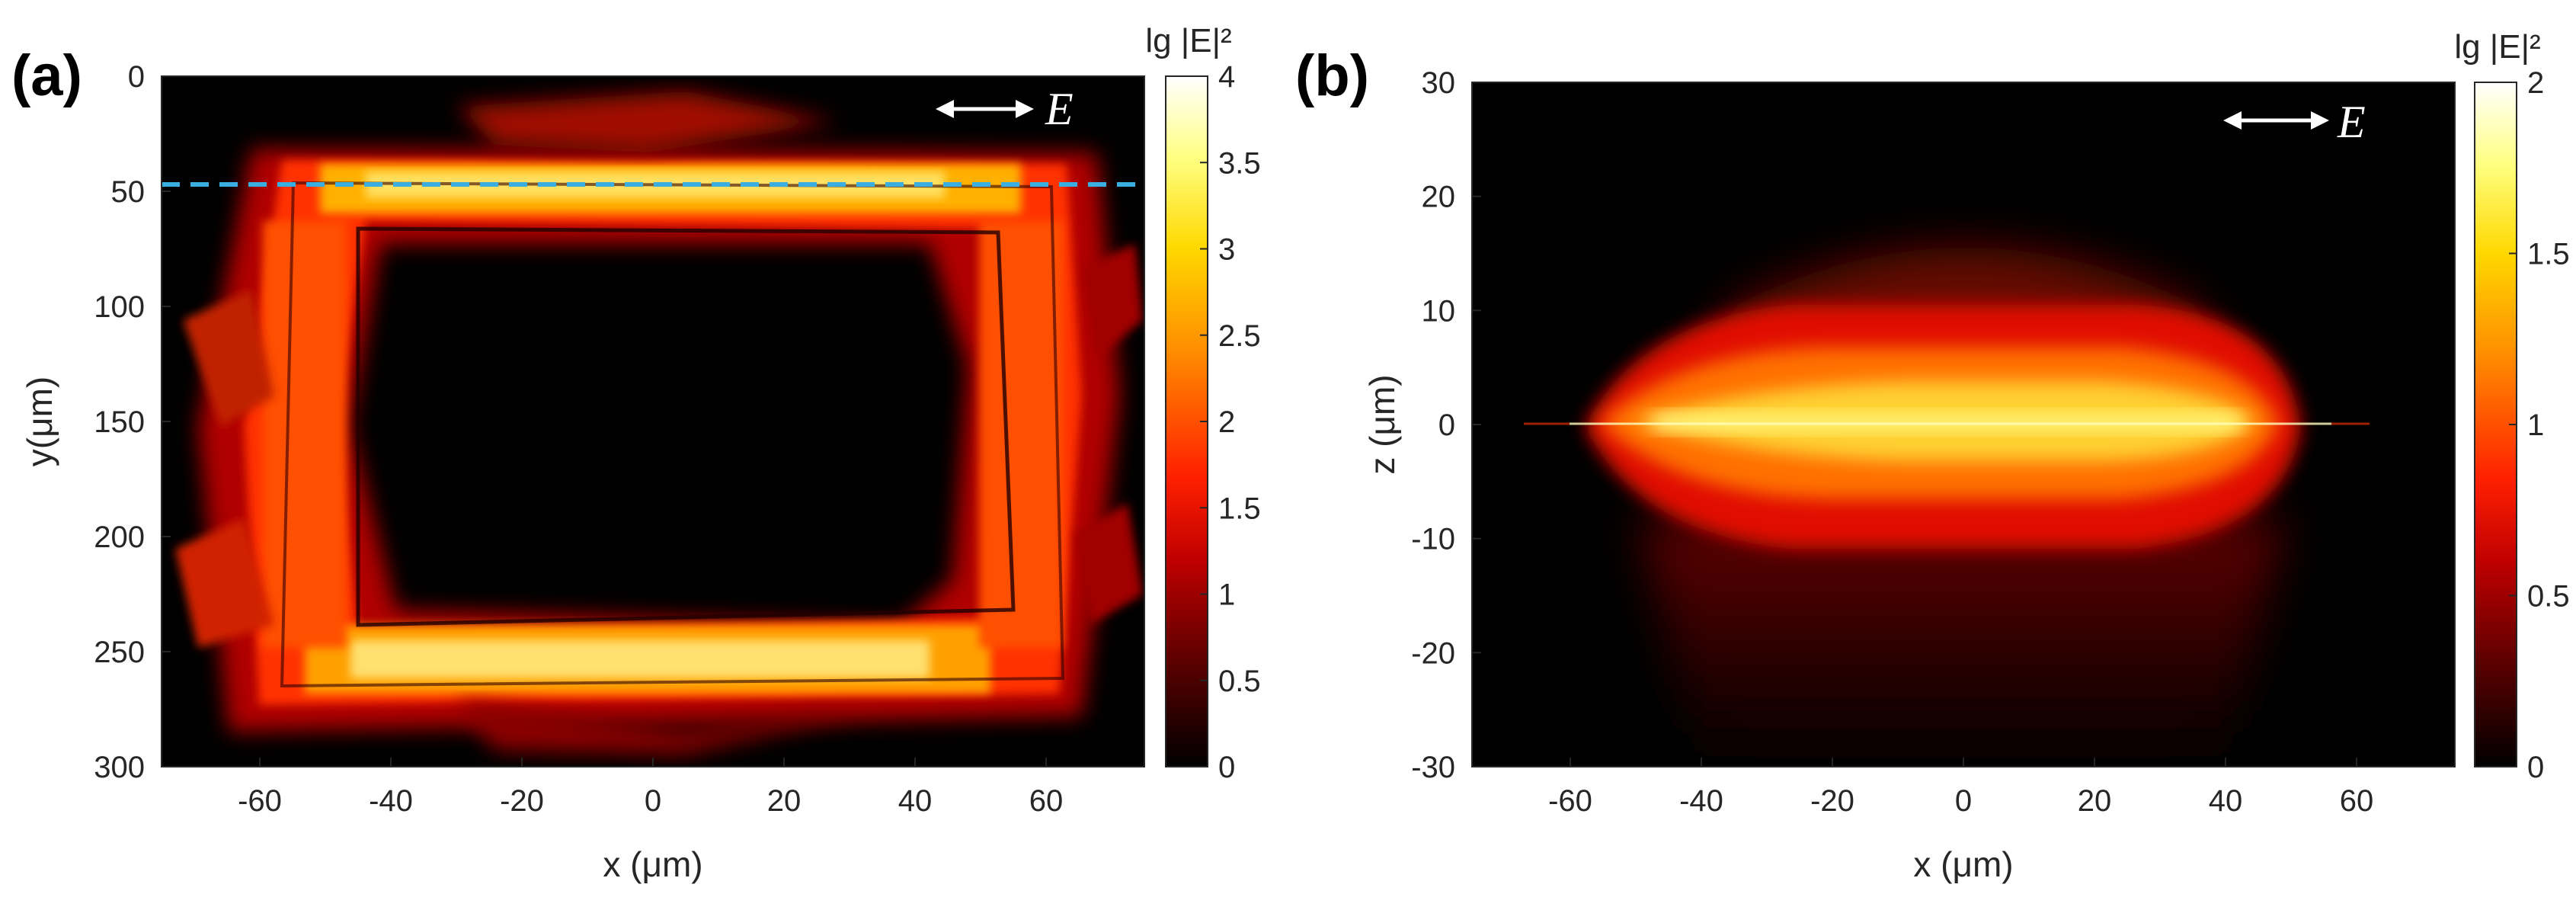 The width and height of the screenshot is (2576, 910). I want to click on x-ticks-b: -60 -40 -20 0 20 40 60, so click(1960, 788).